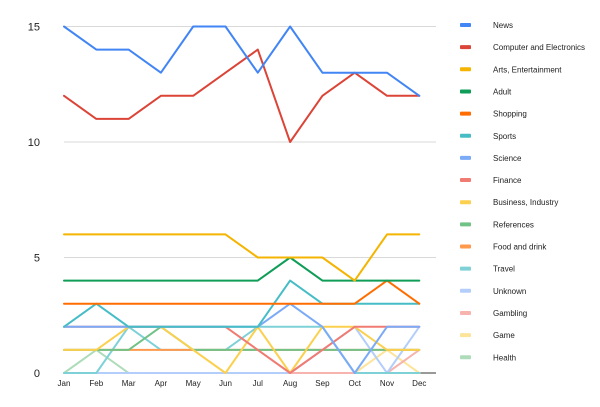 This screenshot has height=407, width=600. I want to click on series-line-sports, so click(242, 303).